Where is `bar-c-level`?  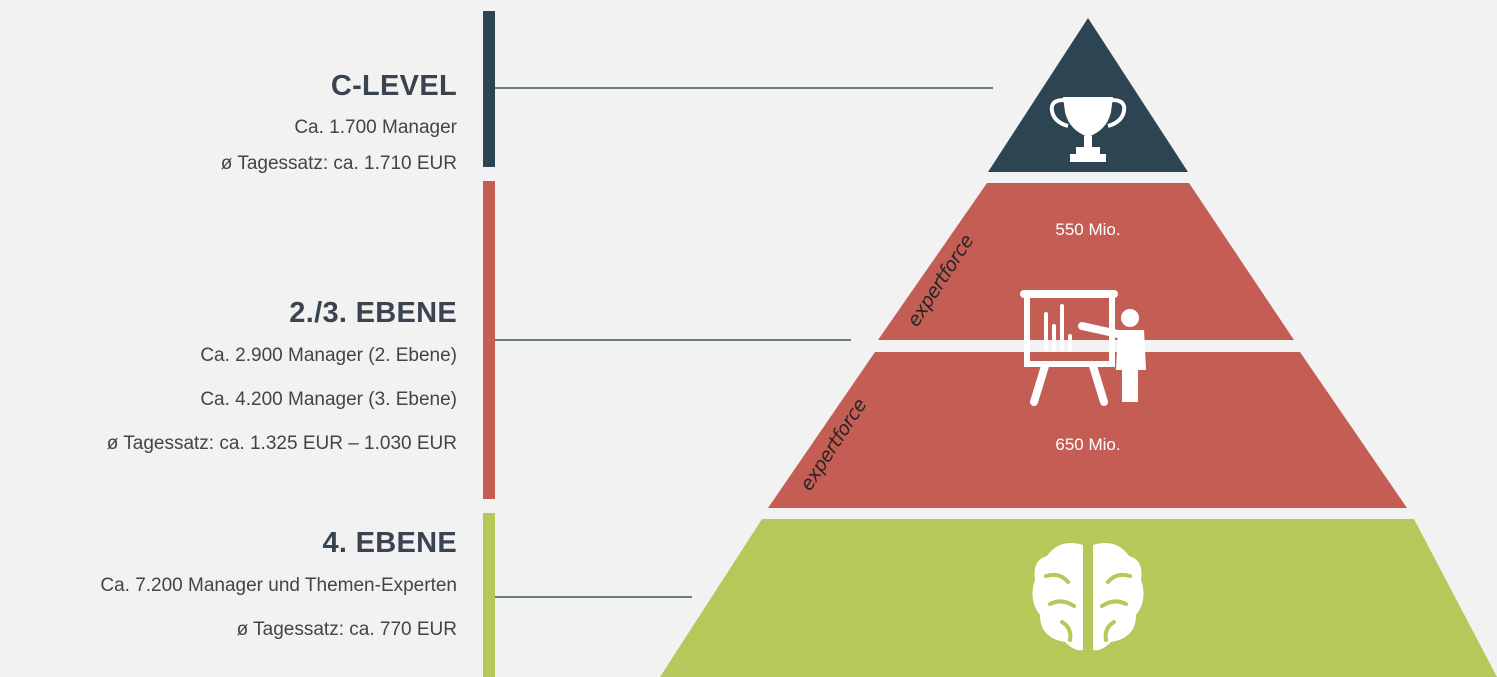 bar-c-level is located at coordinates (489, 89).